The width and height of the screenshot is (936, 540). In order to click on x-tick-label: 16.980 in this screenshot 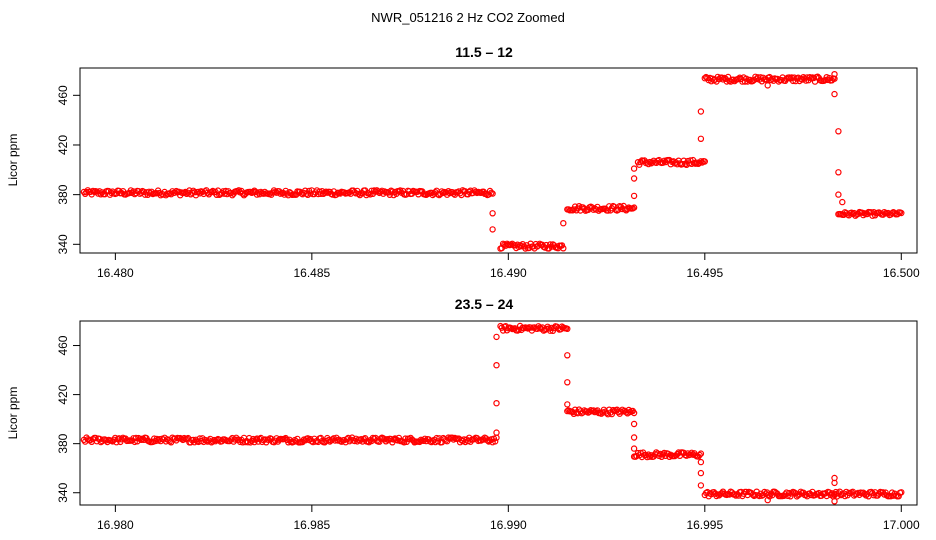, I will do `click(115, 525)`.